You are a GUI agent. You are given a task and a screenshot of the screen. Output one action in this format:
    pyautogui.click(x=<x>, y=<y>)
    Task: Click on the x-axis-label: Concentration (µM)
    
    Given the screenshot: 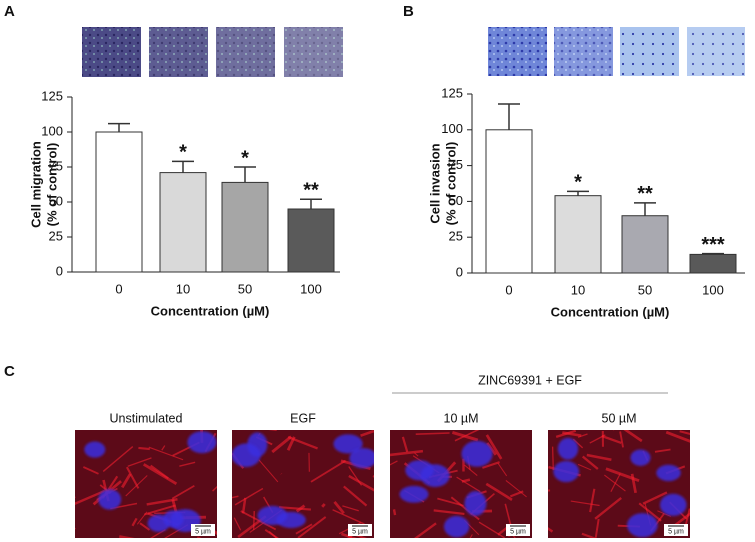 What is the action you would take?
    pyautogui.click(x=610, y=311)
    